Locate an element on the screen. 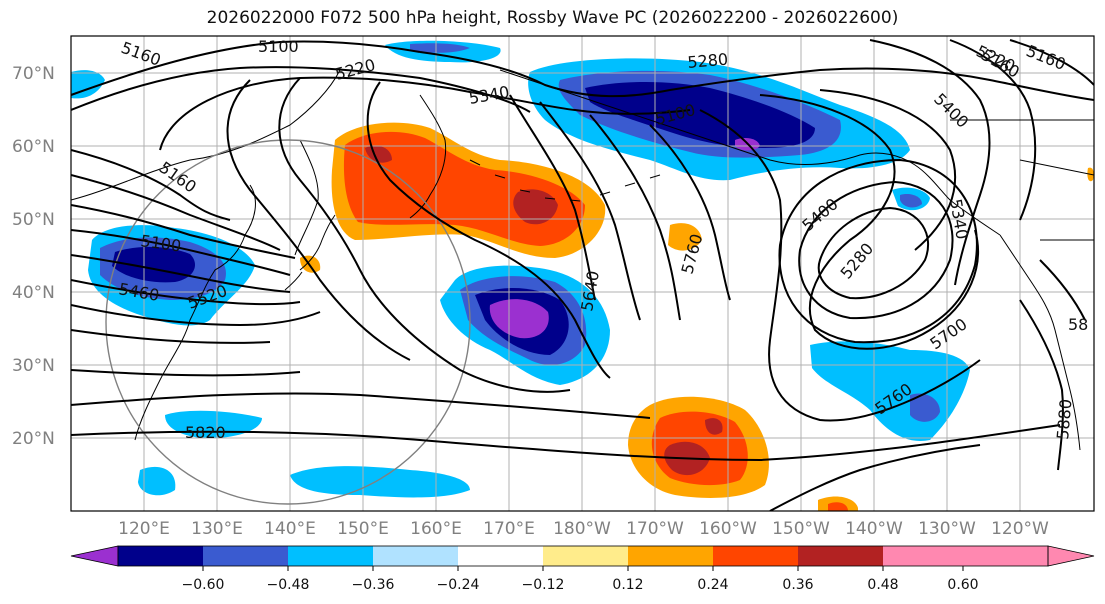  lon-tick-label: 170°E is located at coordinates (509, 529).